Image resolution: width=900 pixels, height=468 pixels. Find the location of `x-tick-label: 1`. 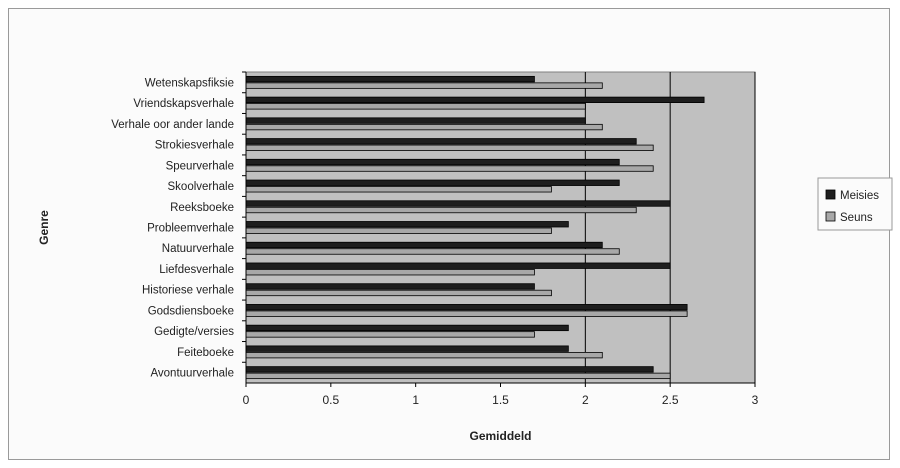

x-tick-label: 1 is located at coordinates (415, 400).